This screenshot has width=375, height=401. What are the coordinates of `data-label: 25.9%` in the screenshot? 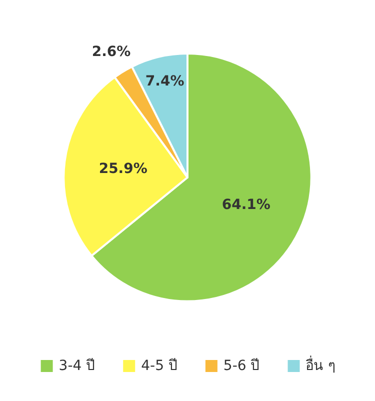 It's located at (123, 169).